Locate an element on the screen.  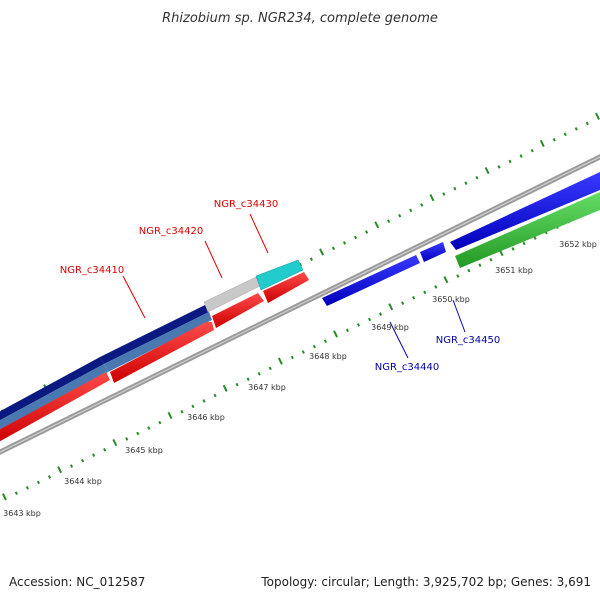
green-gene-track is located at coordinates (527, 230).